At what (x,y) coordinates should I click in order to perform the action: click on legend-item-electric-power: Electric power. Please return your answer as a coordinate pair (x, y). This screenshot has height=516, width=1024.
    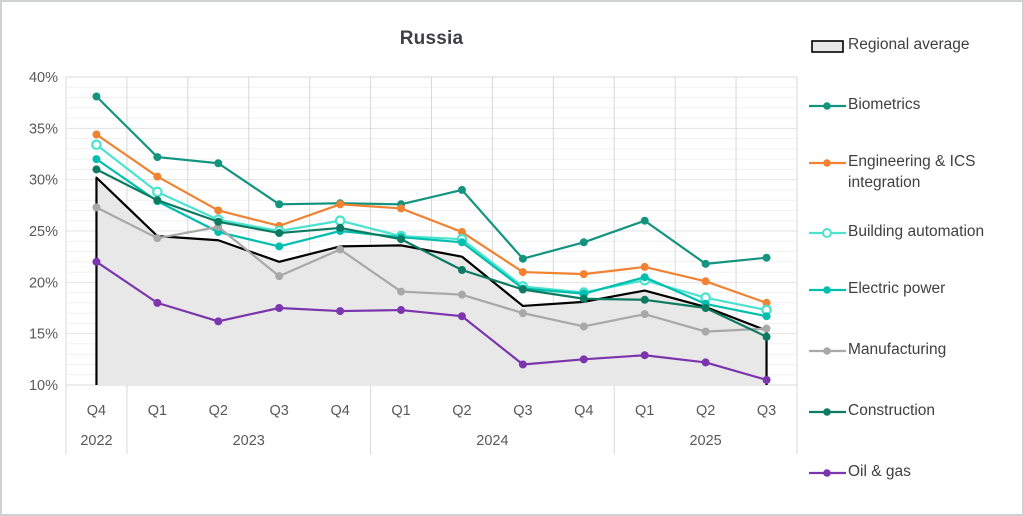
    Looking at the image, I should click on (876, 289).